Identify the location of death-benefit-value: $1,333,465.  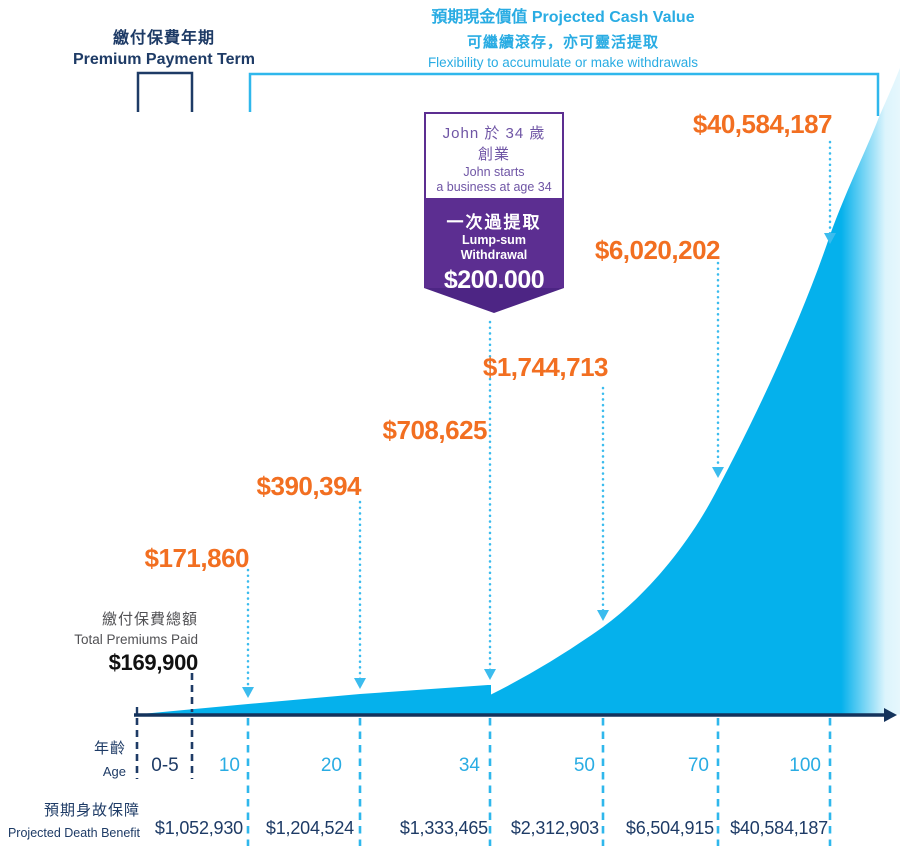
(443, 828).